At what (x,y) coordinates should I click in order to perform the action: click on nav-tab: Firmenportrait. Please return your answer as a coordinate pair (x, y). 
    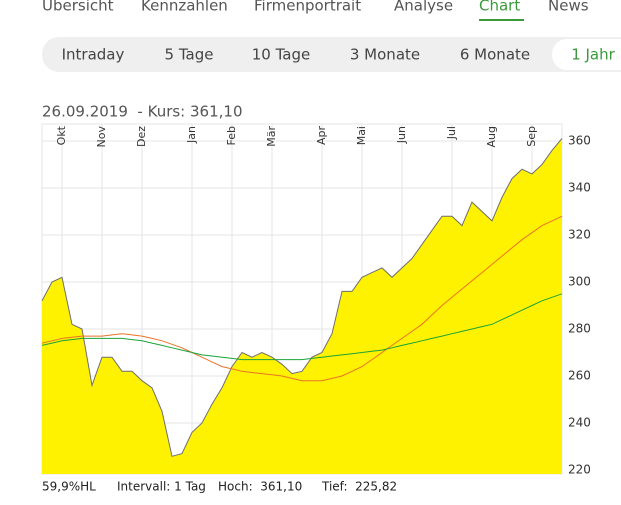
    Looking at the image, I should click on (307, 7).